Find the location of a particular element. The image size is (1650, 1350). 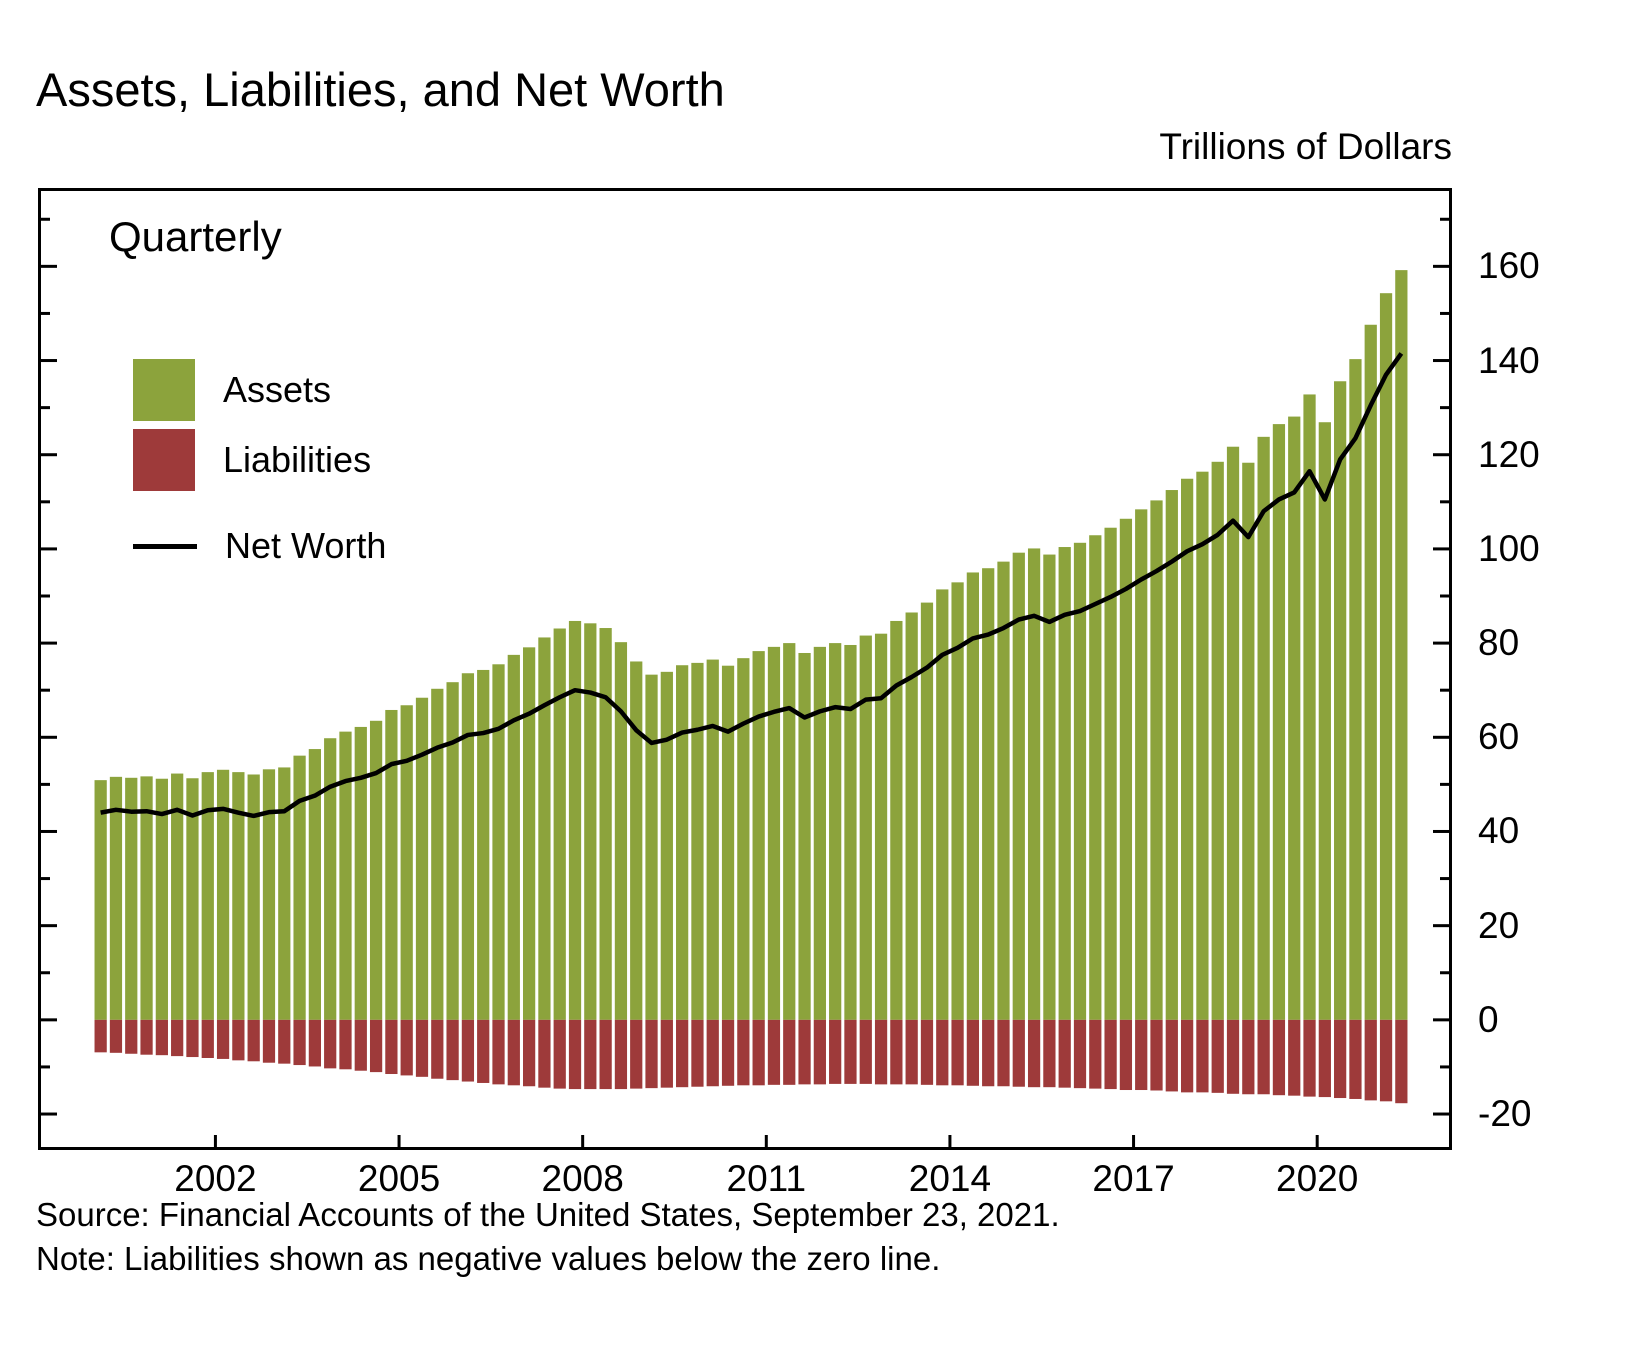

x-tick-label: 2017 is located at coordinates (1133, 1178).